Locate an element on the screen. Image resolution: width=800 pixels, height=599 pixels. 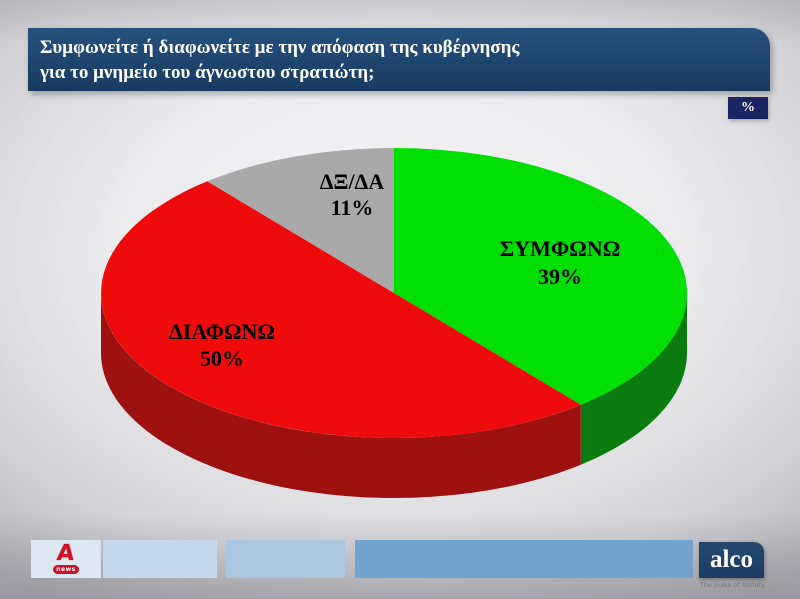
slice-label-agree: ΣΥΜΦΩΝΩ is located at coordinates (560, 248).